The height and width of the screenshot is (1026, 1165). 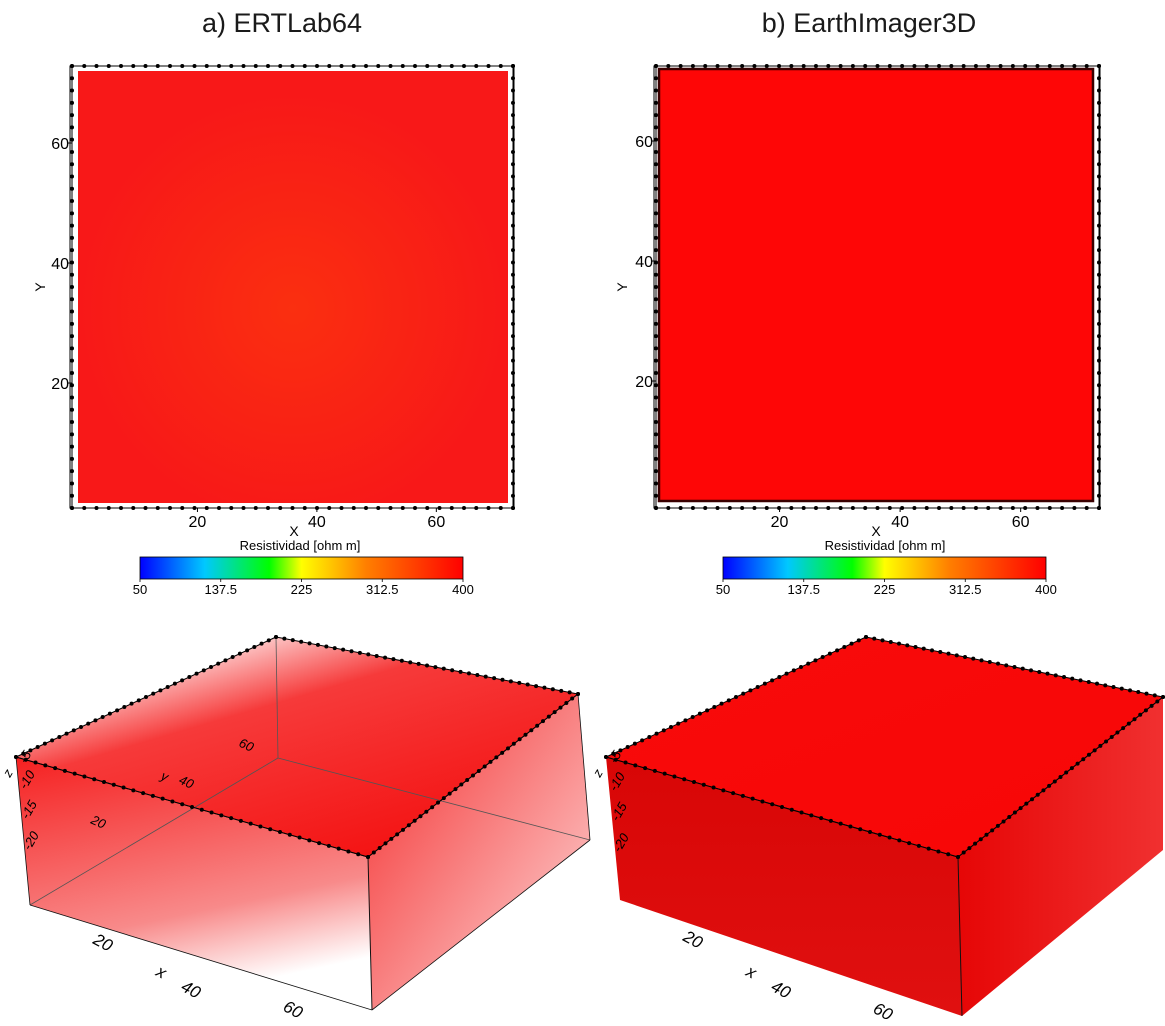 What do you see at coordinates (692, 939) in the screenshot?
I see `panel-d-x-tick-label: 20` at bounding box center [692, 939].